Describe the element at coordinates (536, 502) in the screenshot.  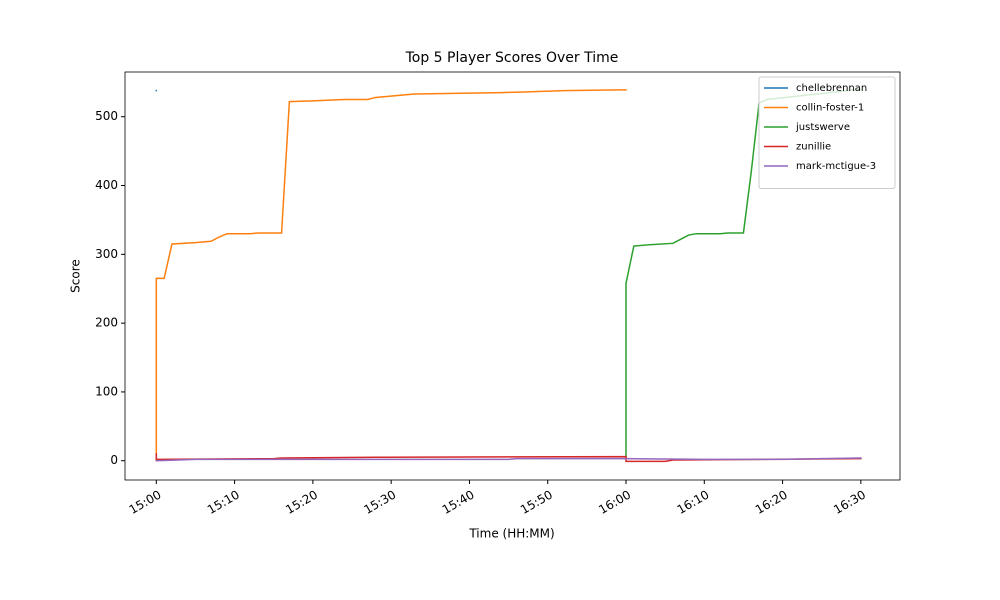
I see `x-tick-label: 15:50` at that location.